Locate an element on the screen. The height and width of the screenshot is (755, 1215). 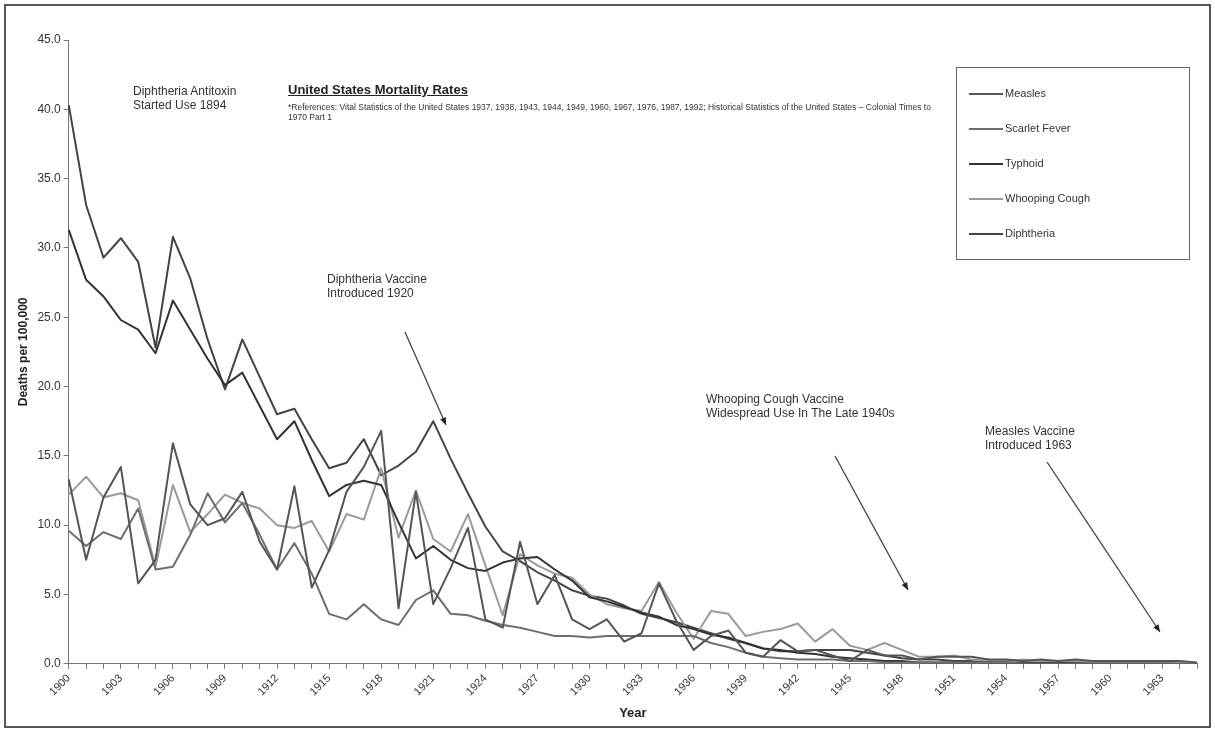
legend-label: Typhoid is located at coordinates (1024, 163).